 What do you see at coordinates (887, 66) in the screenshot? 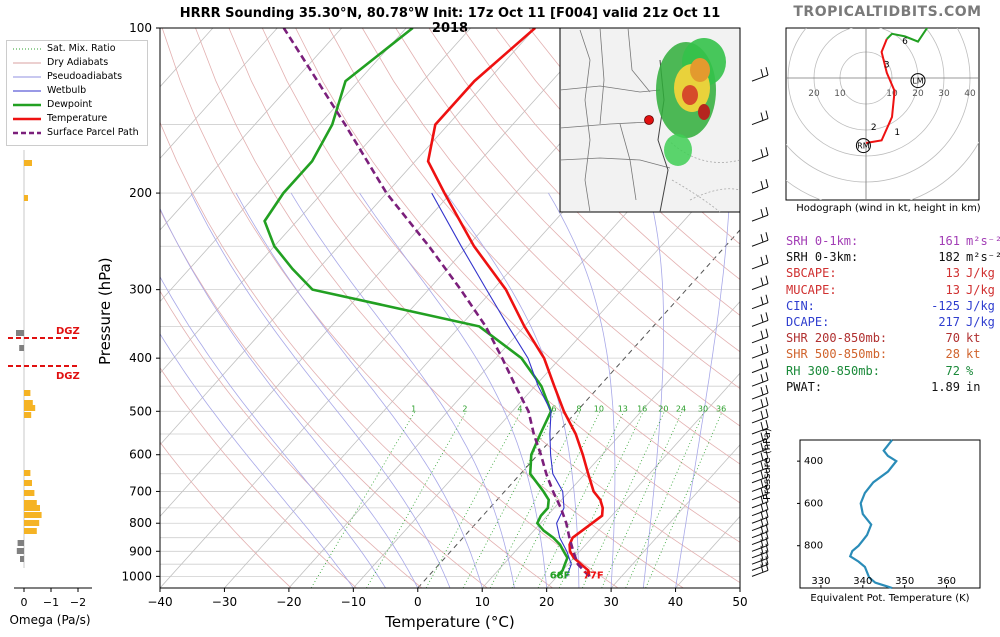
I see `hodograph-height-label: 3` at bounding box center [887, 66].